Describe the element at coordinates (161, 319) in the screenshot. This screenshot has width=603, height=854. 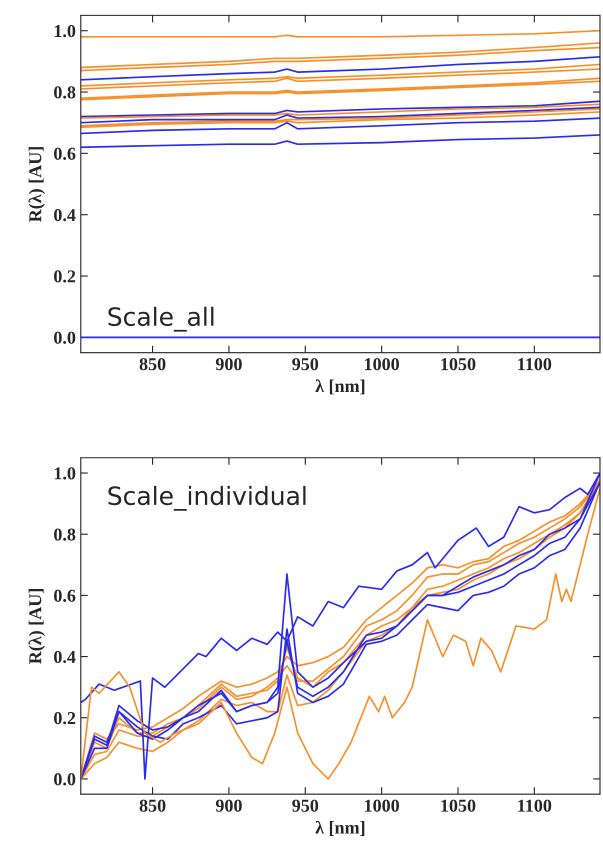
I see `annotation: Scale_all` at that location.